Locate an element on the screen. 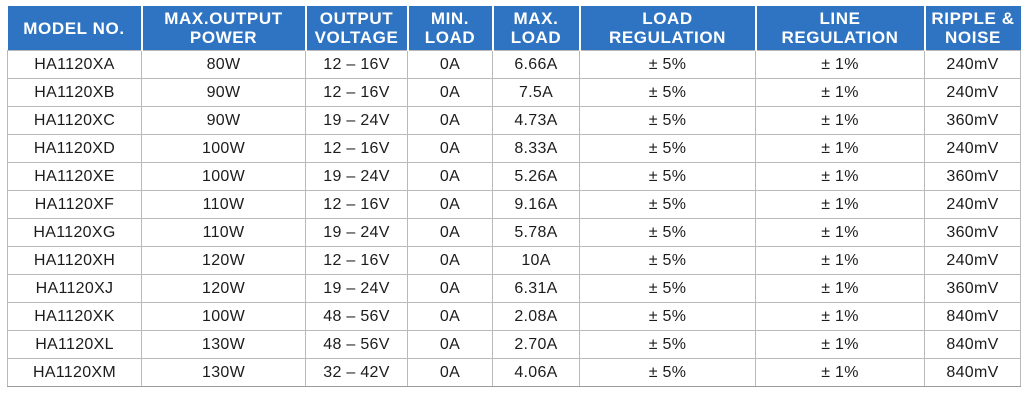  table-row: HA1120XF 110W 12 – 16V 0A 9.16A ± 5% ± 1% 240mV is located at coordinates (514, 204).